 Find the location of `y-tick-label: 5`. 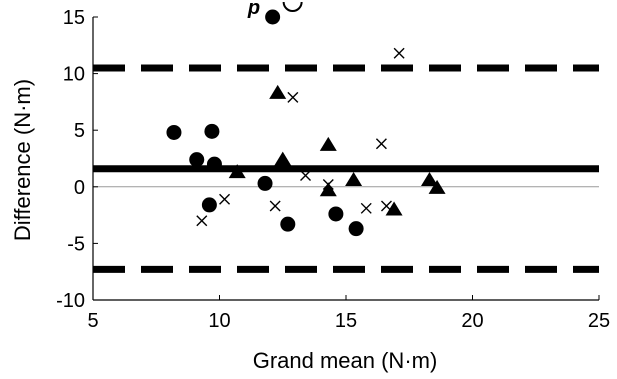

y-tick-label: 5 is located at coordinates (79, 131).